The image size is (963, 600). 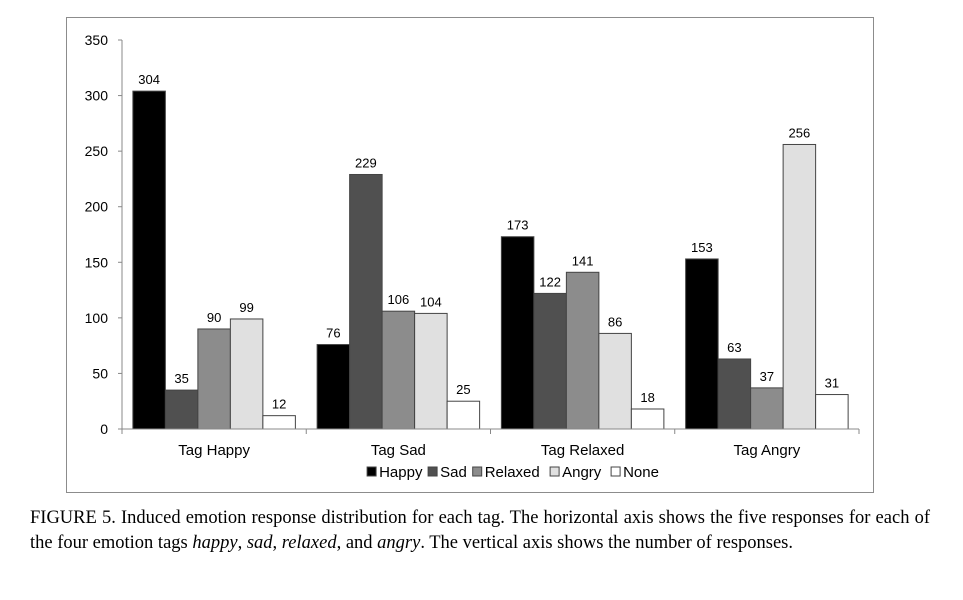 I want to click on legend-label-angry: Angry, so click(x=582, y=472).